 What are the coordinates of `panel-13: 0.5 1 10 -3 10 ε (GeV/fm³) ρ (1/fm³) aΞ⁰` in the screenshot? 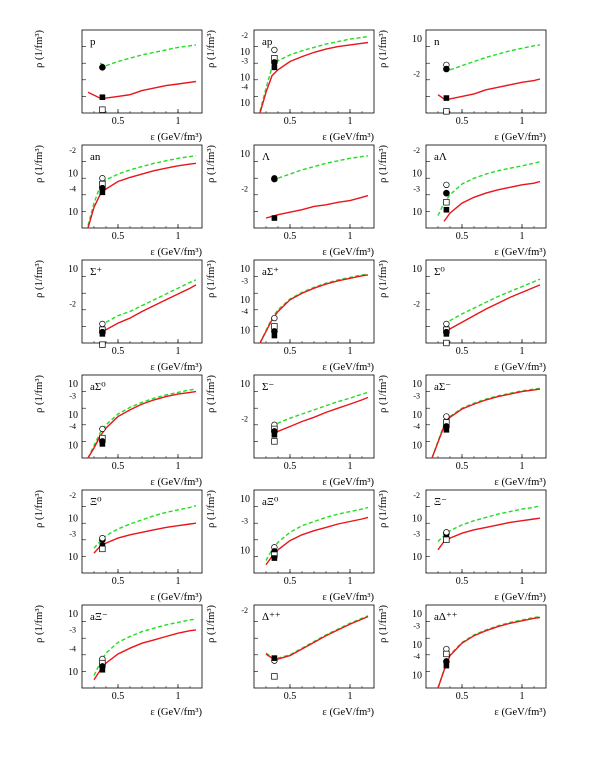 It's located at (290, 546).